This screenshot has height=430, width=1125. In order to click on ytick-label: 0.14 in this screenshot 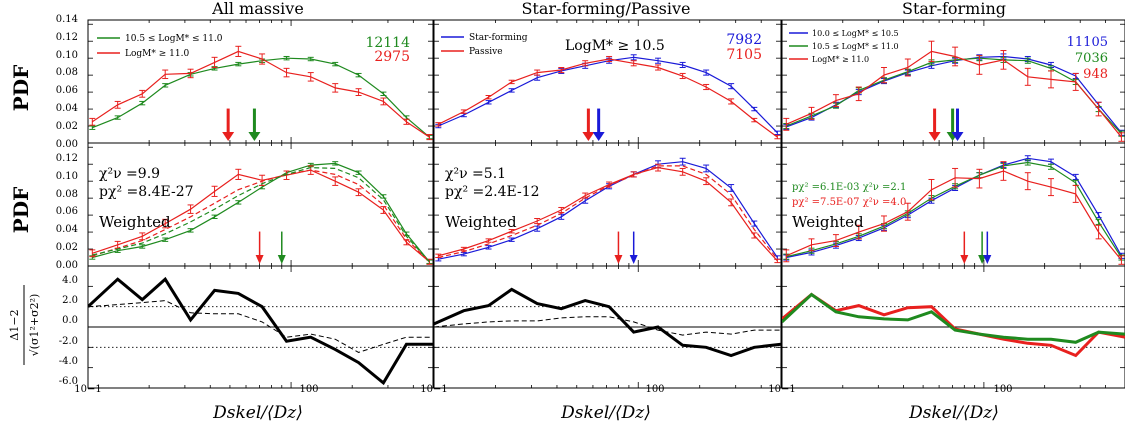, I will do `click(67, 19)`.